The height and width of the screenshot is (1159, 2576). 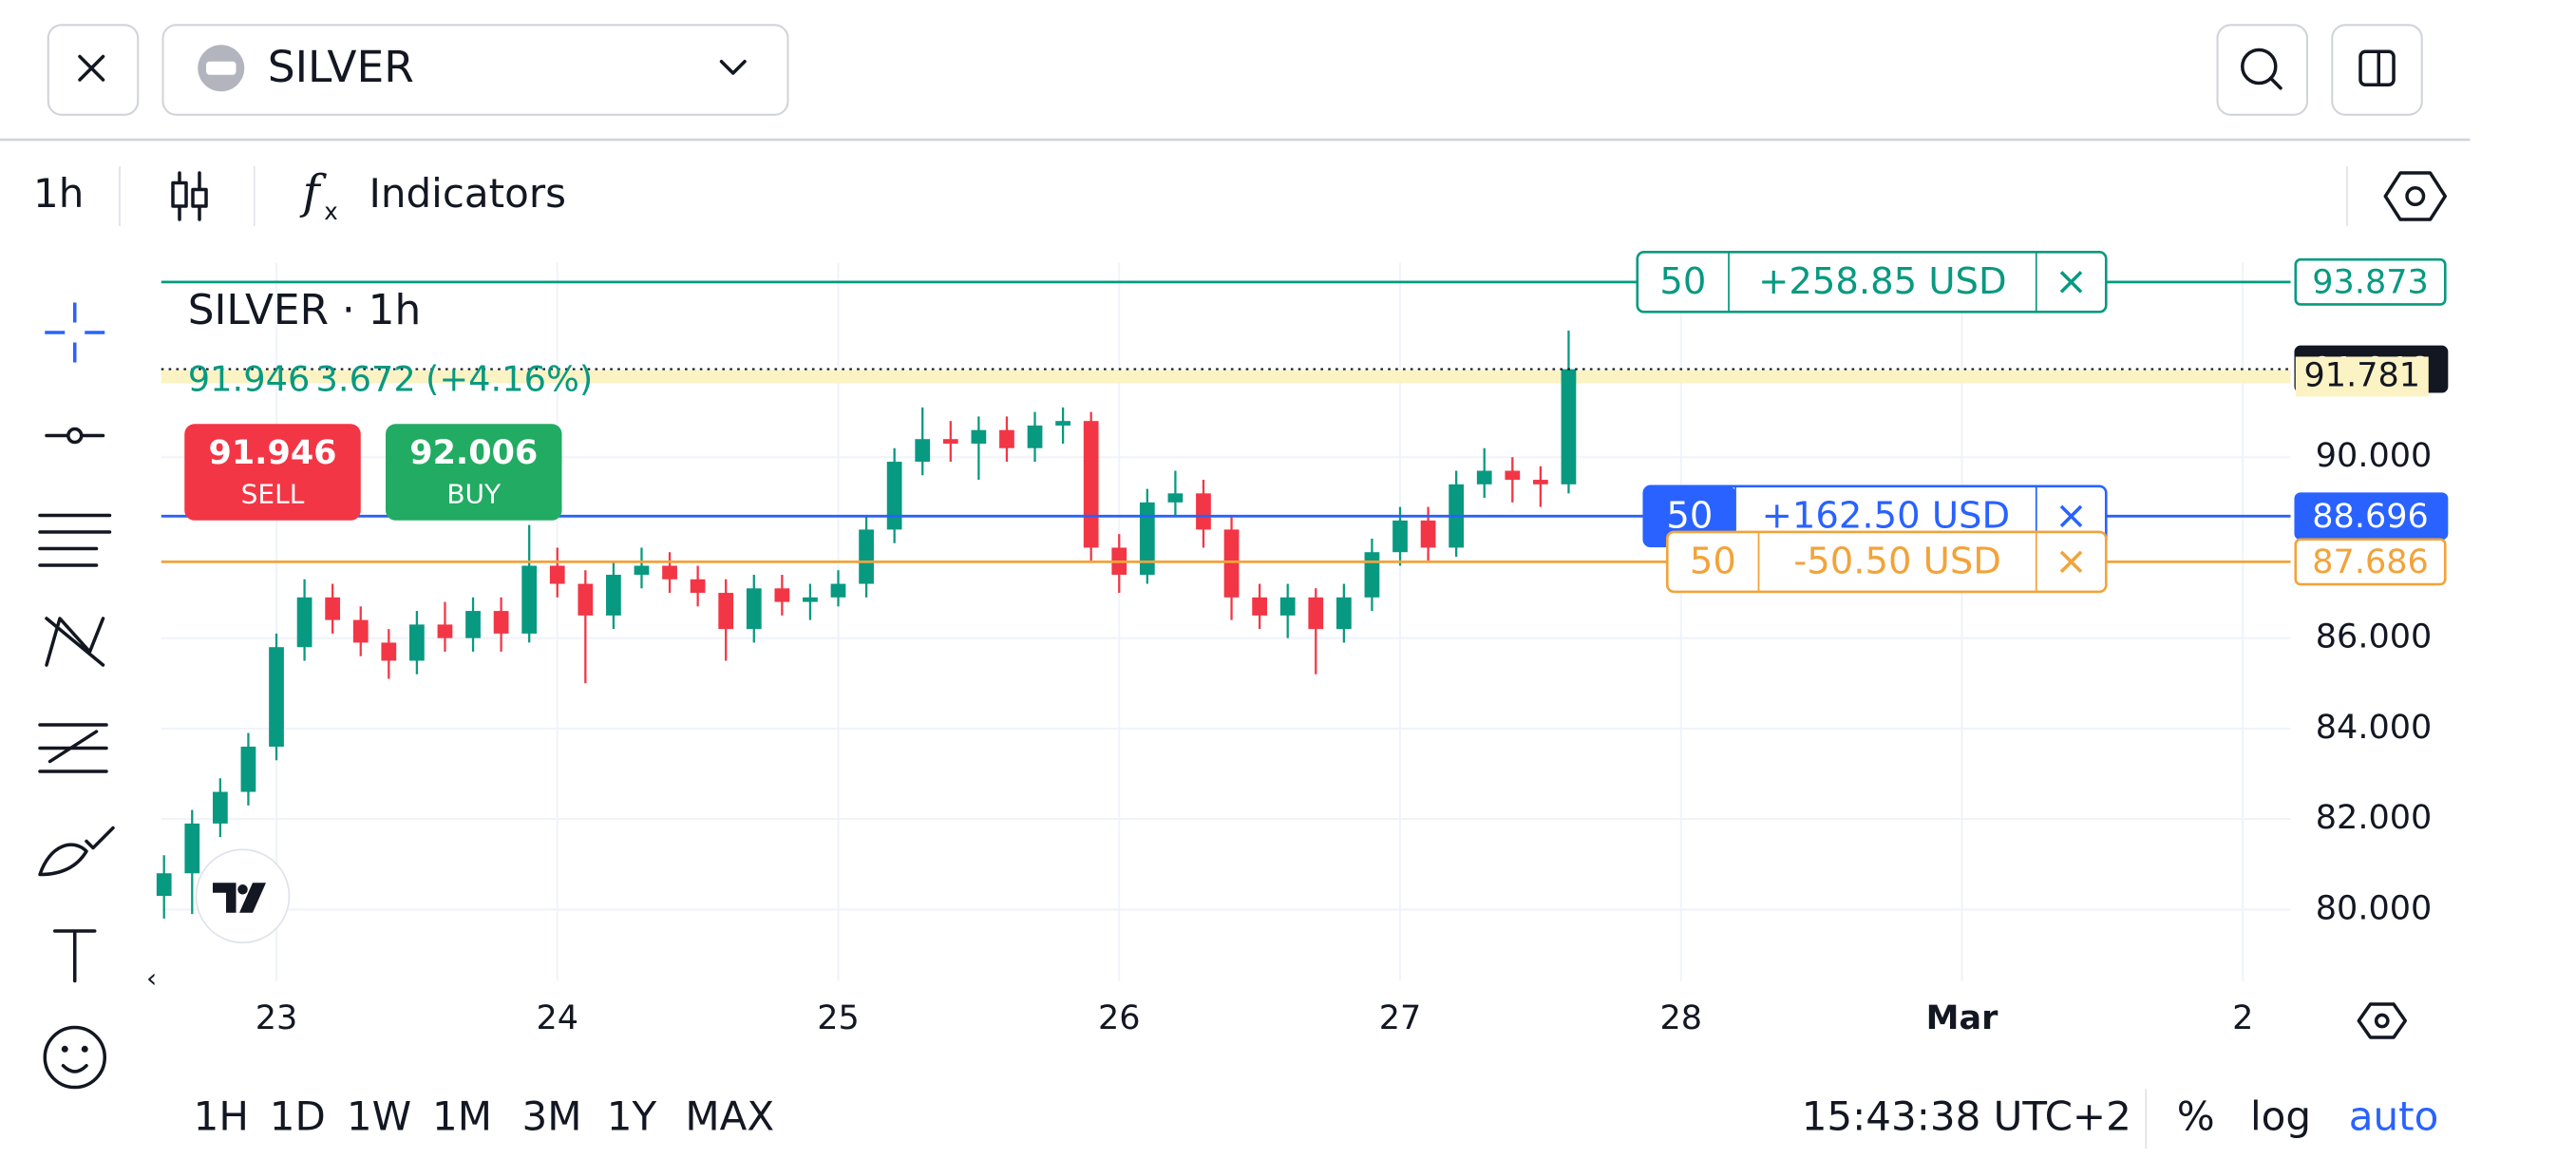 What do you see at coordinates (475, 70) in the screenshot?
I see `symbol-selector` at bounding box center [475, 70].